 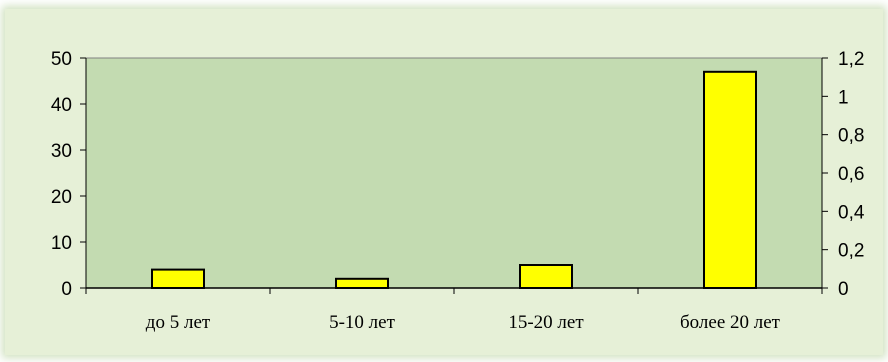 What do you see at coordinates (851, 59) in the screenshot?
I see `y2-tick-label: 1,2` at bounding box center [851, 59].